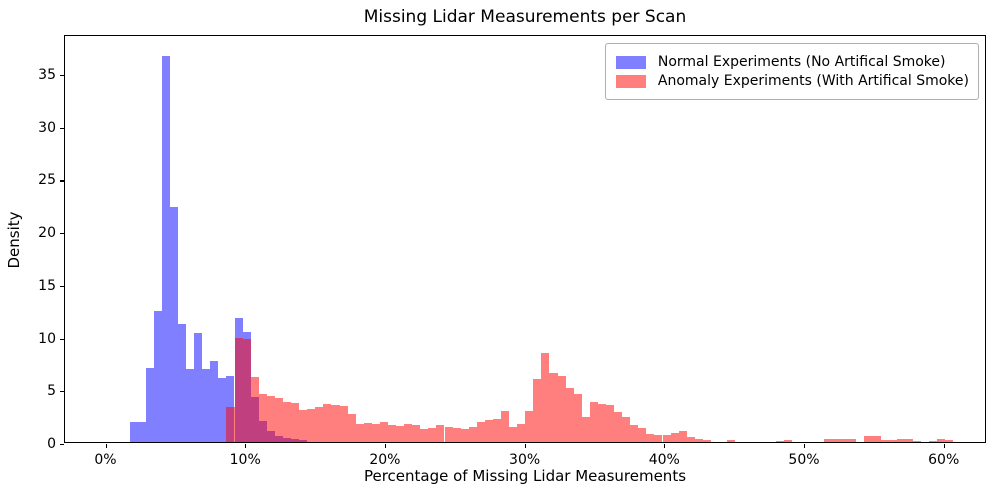  Describe the element at coordinates (47, 233) in the screenshot. I see `y-tick-label: 20` at that location.